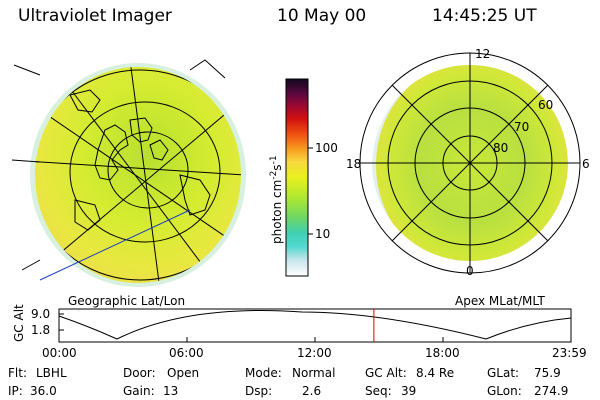  I want to click on info-gcalt-label: GC Alt:, so click(386, 373).